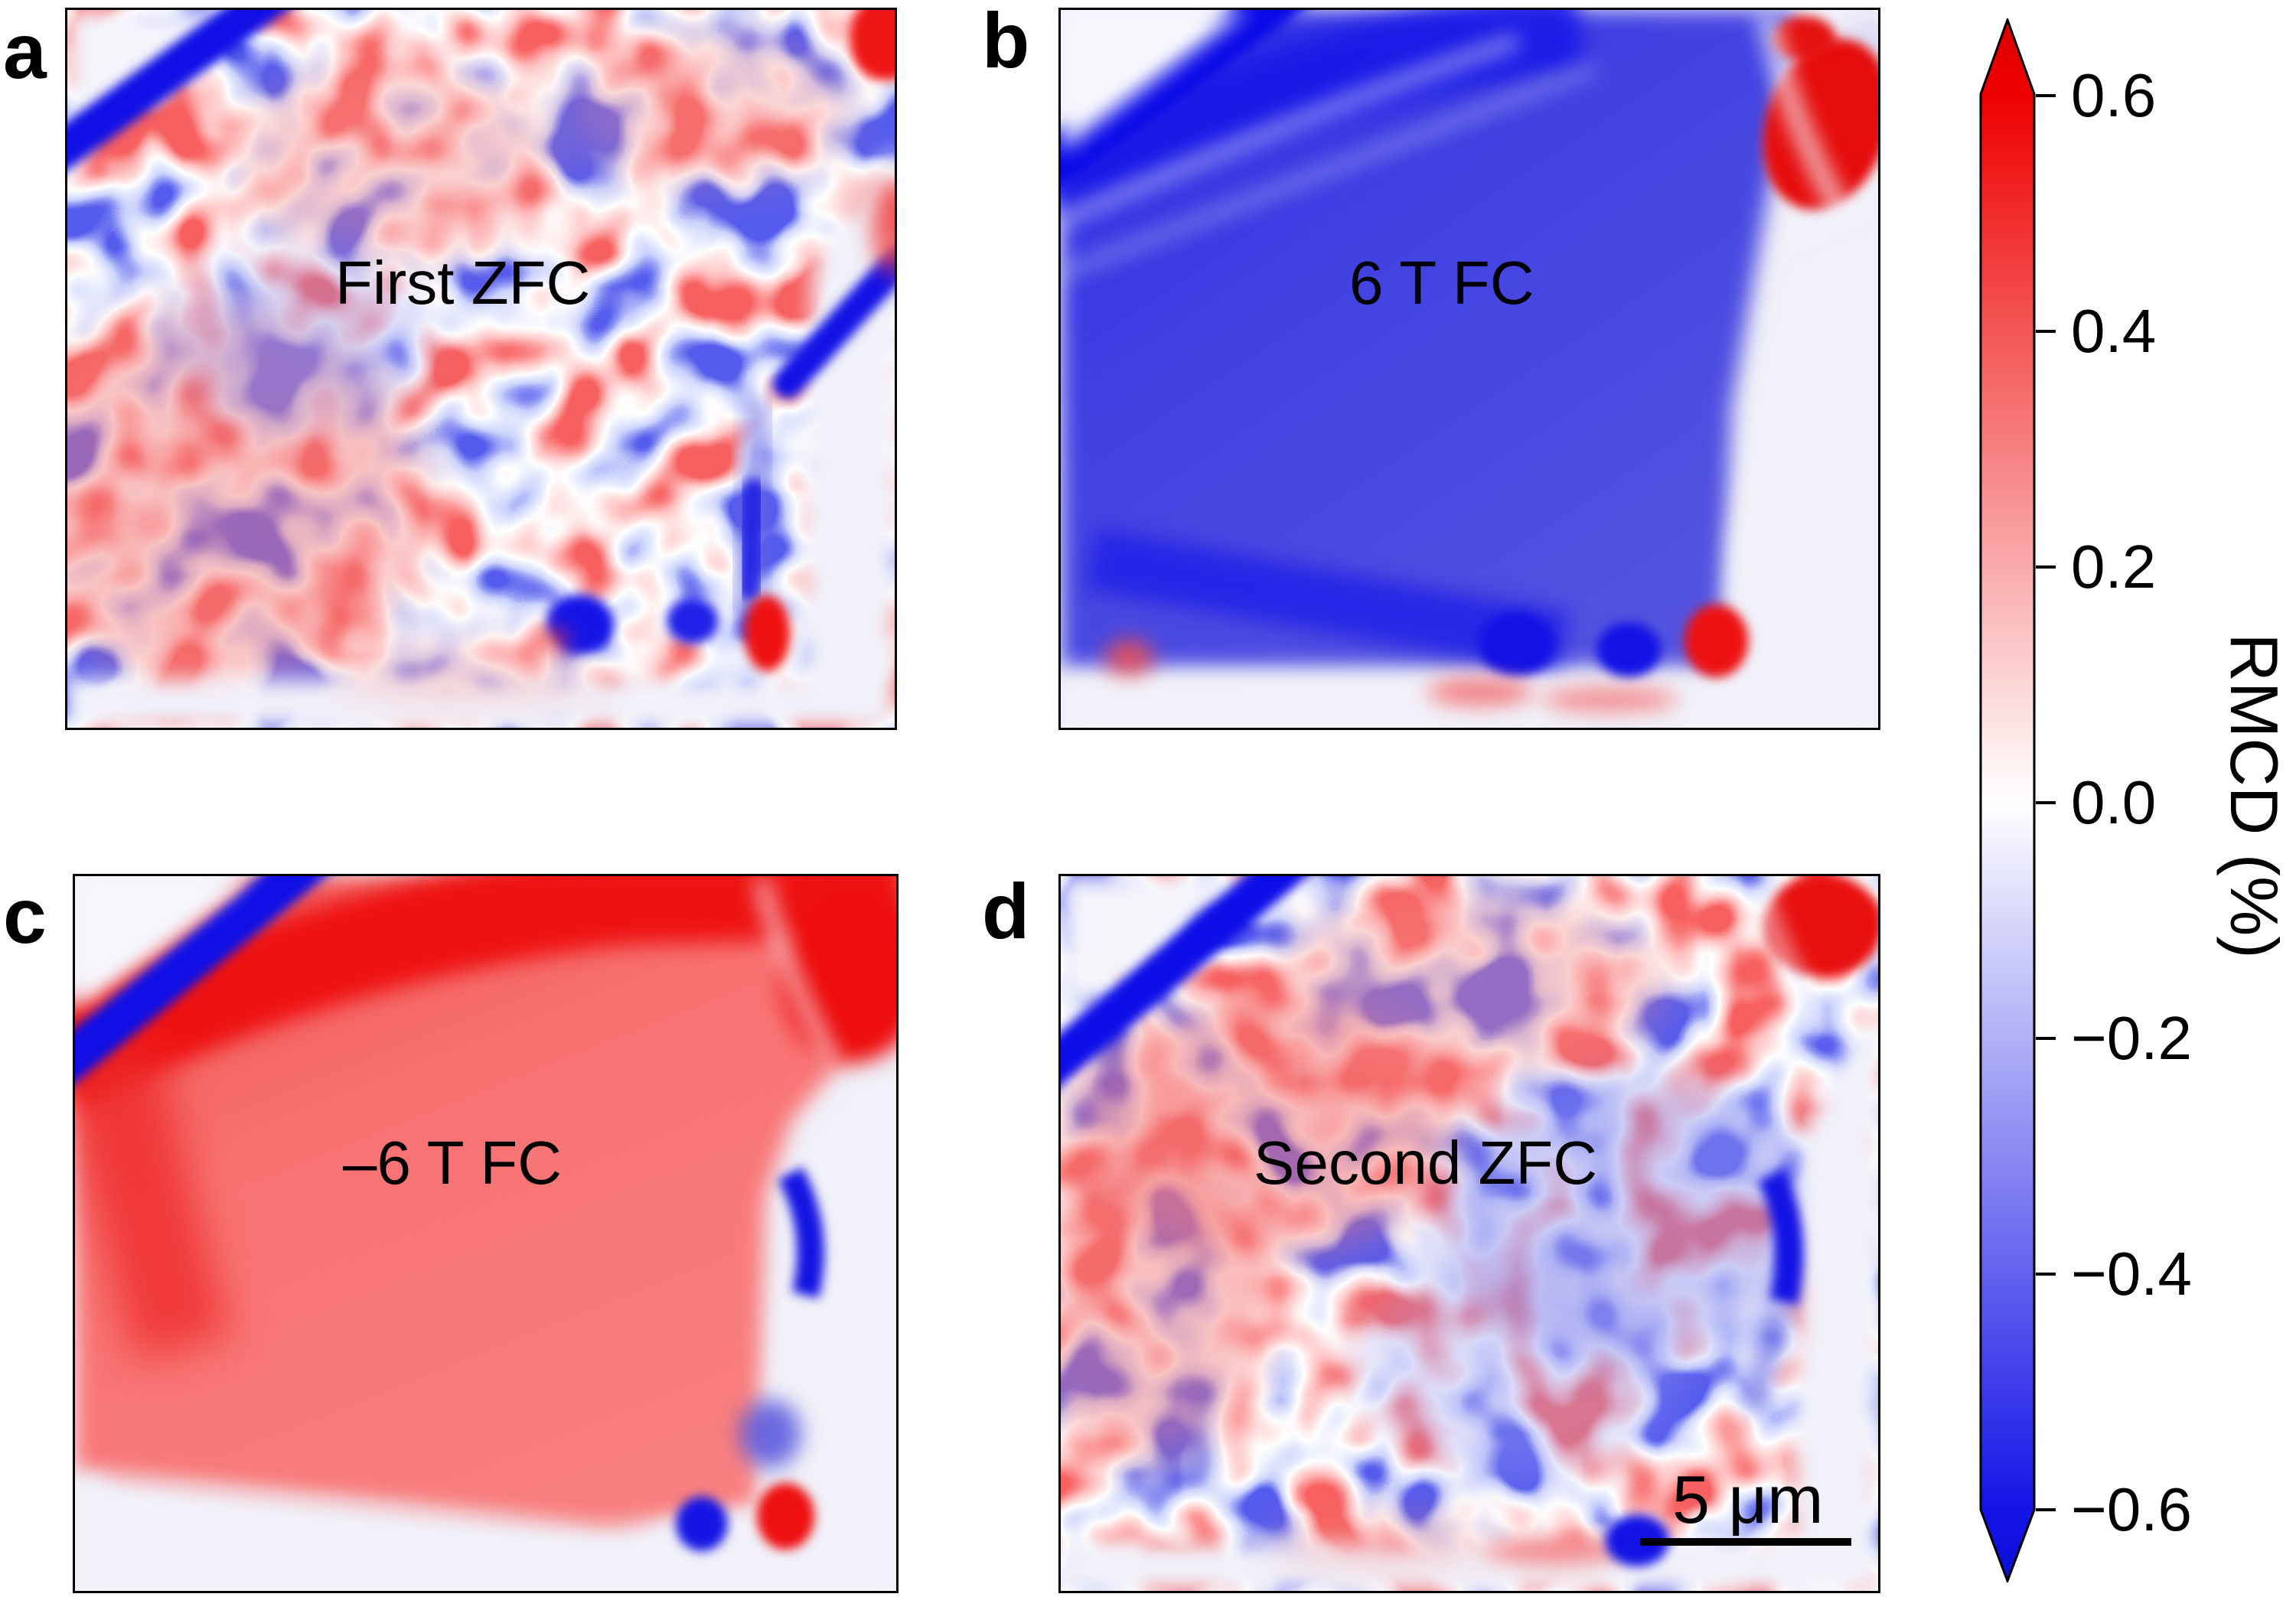 The height and width of the screenshot is (1597, 2296). Describe the element at coordinates (1006, 912) in the screenshot. I see `panel-d-letter: d` at that location.